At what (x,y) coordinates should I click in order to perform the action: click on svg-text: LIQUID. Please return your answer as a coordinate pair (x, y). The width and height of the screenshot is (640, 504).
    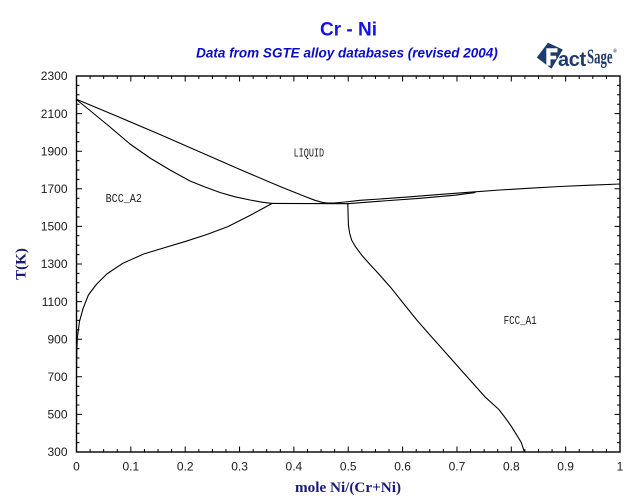
    Looking at the image, I should click on (309, 154).